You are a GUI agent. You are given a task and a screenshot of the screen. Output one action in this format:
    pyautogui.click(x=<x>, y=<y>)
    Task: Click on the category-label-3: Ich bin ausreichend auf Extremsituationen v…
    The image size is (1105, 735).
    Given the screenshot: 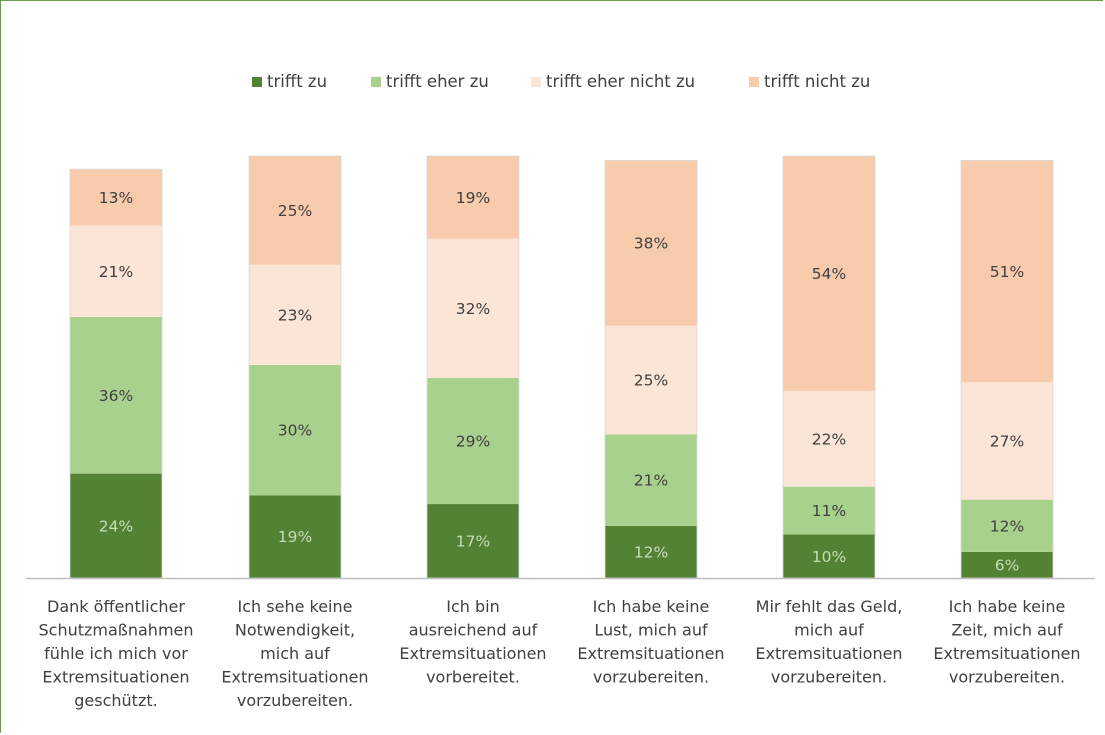 What is the action you would take?
    pyautogui.click(x=472, y=642)
    